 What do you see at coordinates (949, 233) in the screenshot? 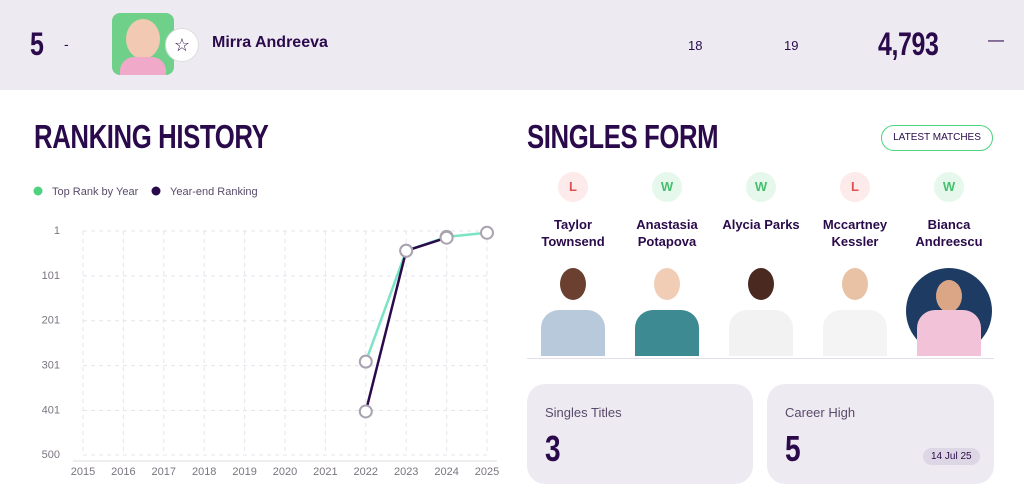
I see `opponent-name: Bianca Andreescu` at bounding box center [949, 233].